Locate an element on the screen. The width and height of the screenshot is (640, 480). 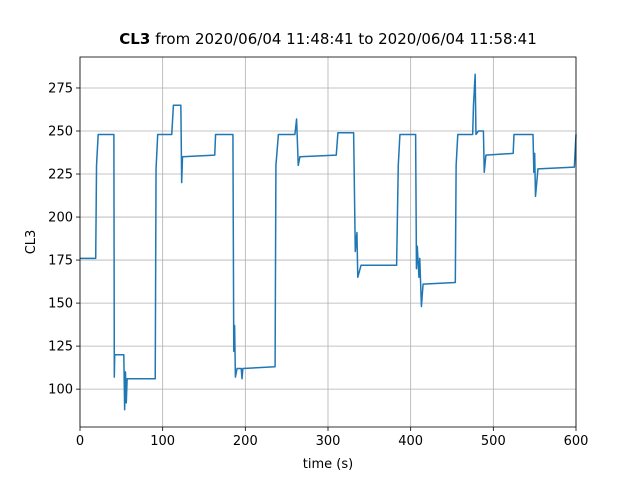
x-tick-label: 0 is located at coordinates (80, 441).